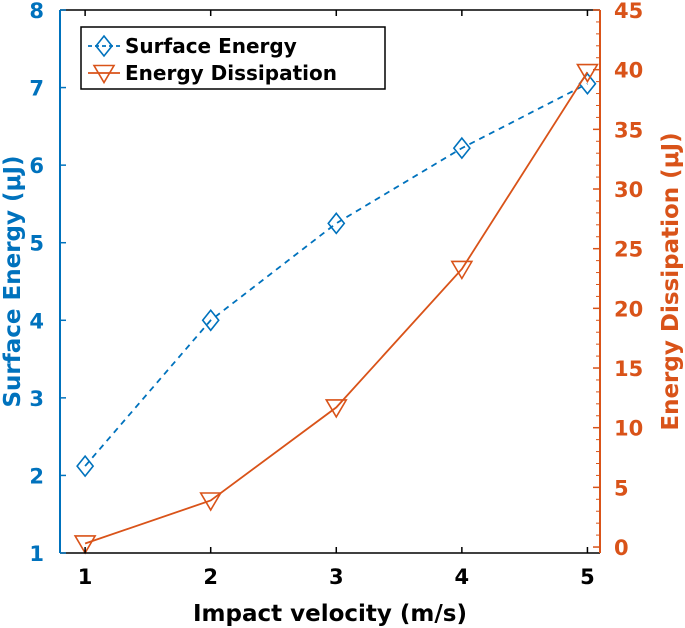 Image resolution: width=685 pixels, height=628 pixels. What do you see at coordinates (621, 488) in the screenshot?
I see `y-right-tick-label: 5` at bounding box center [621, 488].